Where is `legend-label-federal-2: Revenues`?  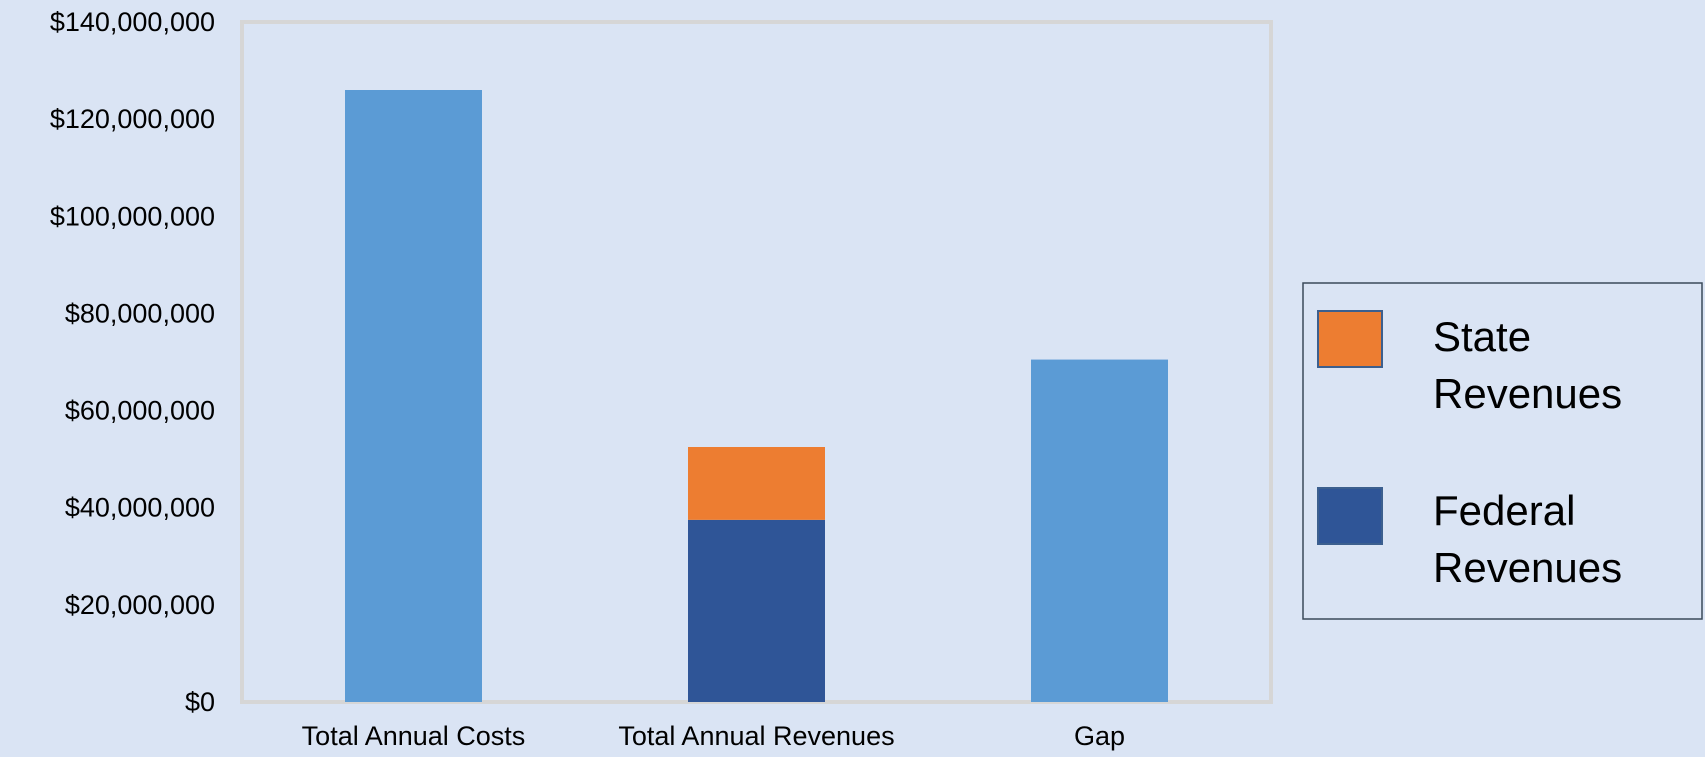
legend-label-federal-2: Revenues is located at coordinates (1527, 567).